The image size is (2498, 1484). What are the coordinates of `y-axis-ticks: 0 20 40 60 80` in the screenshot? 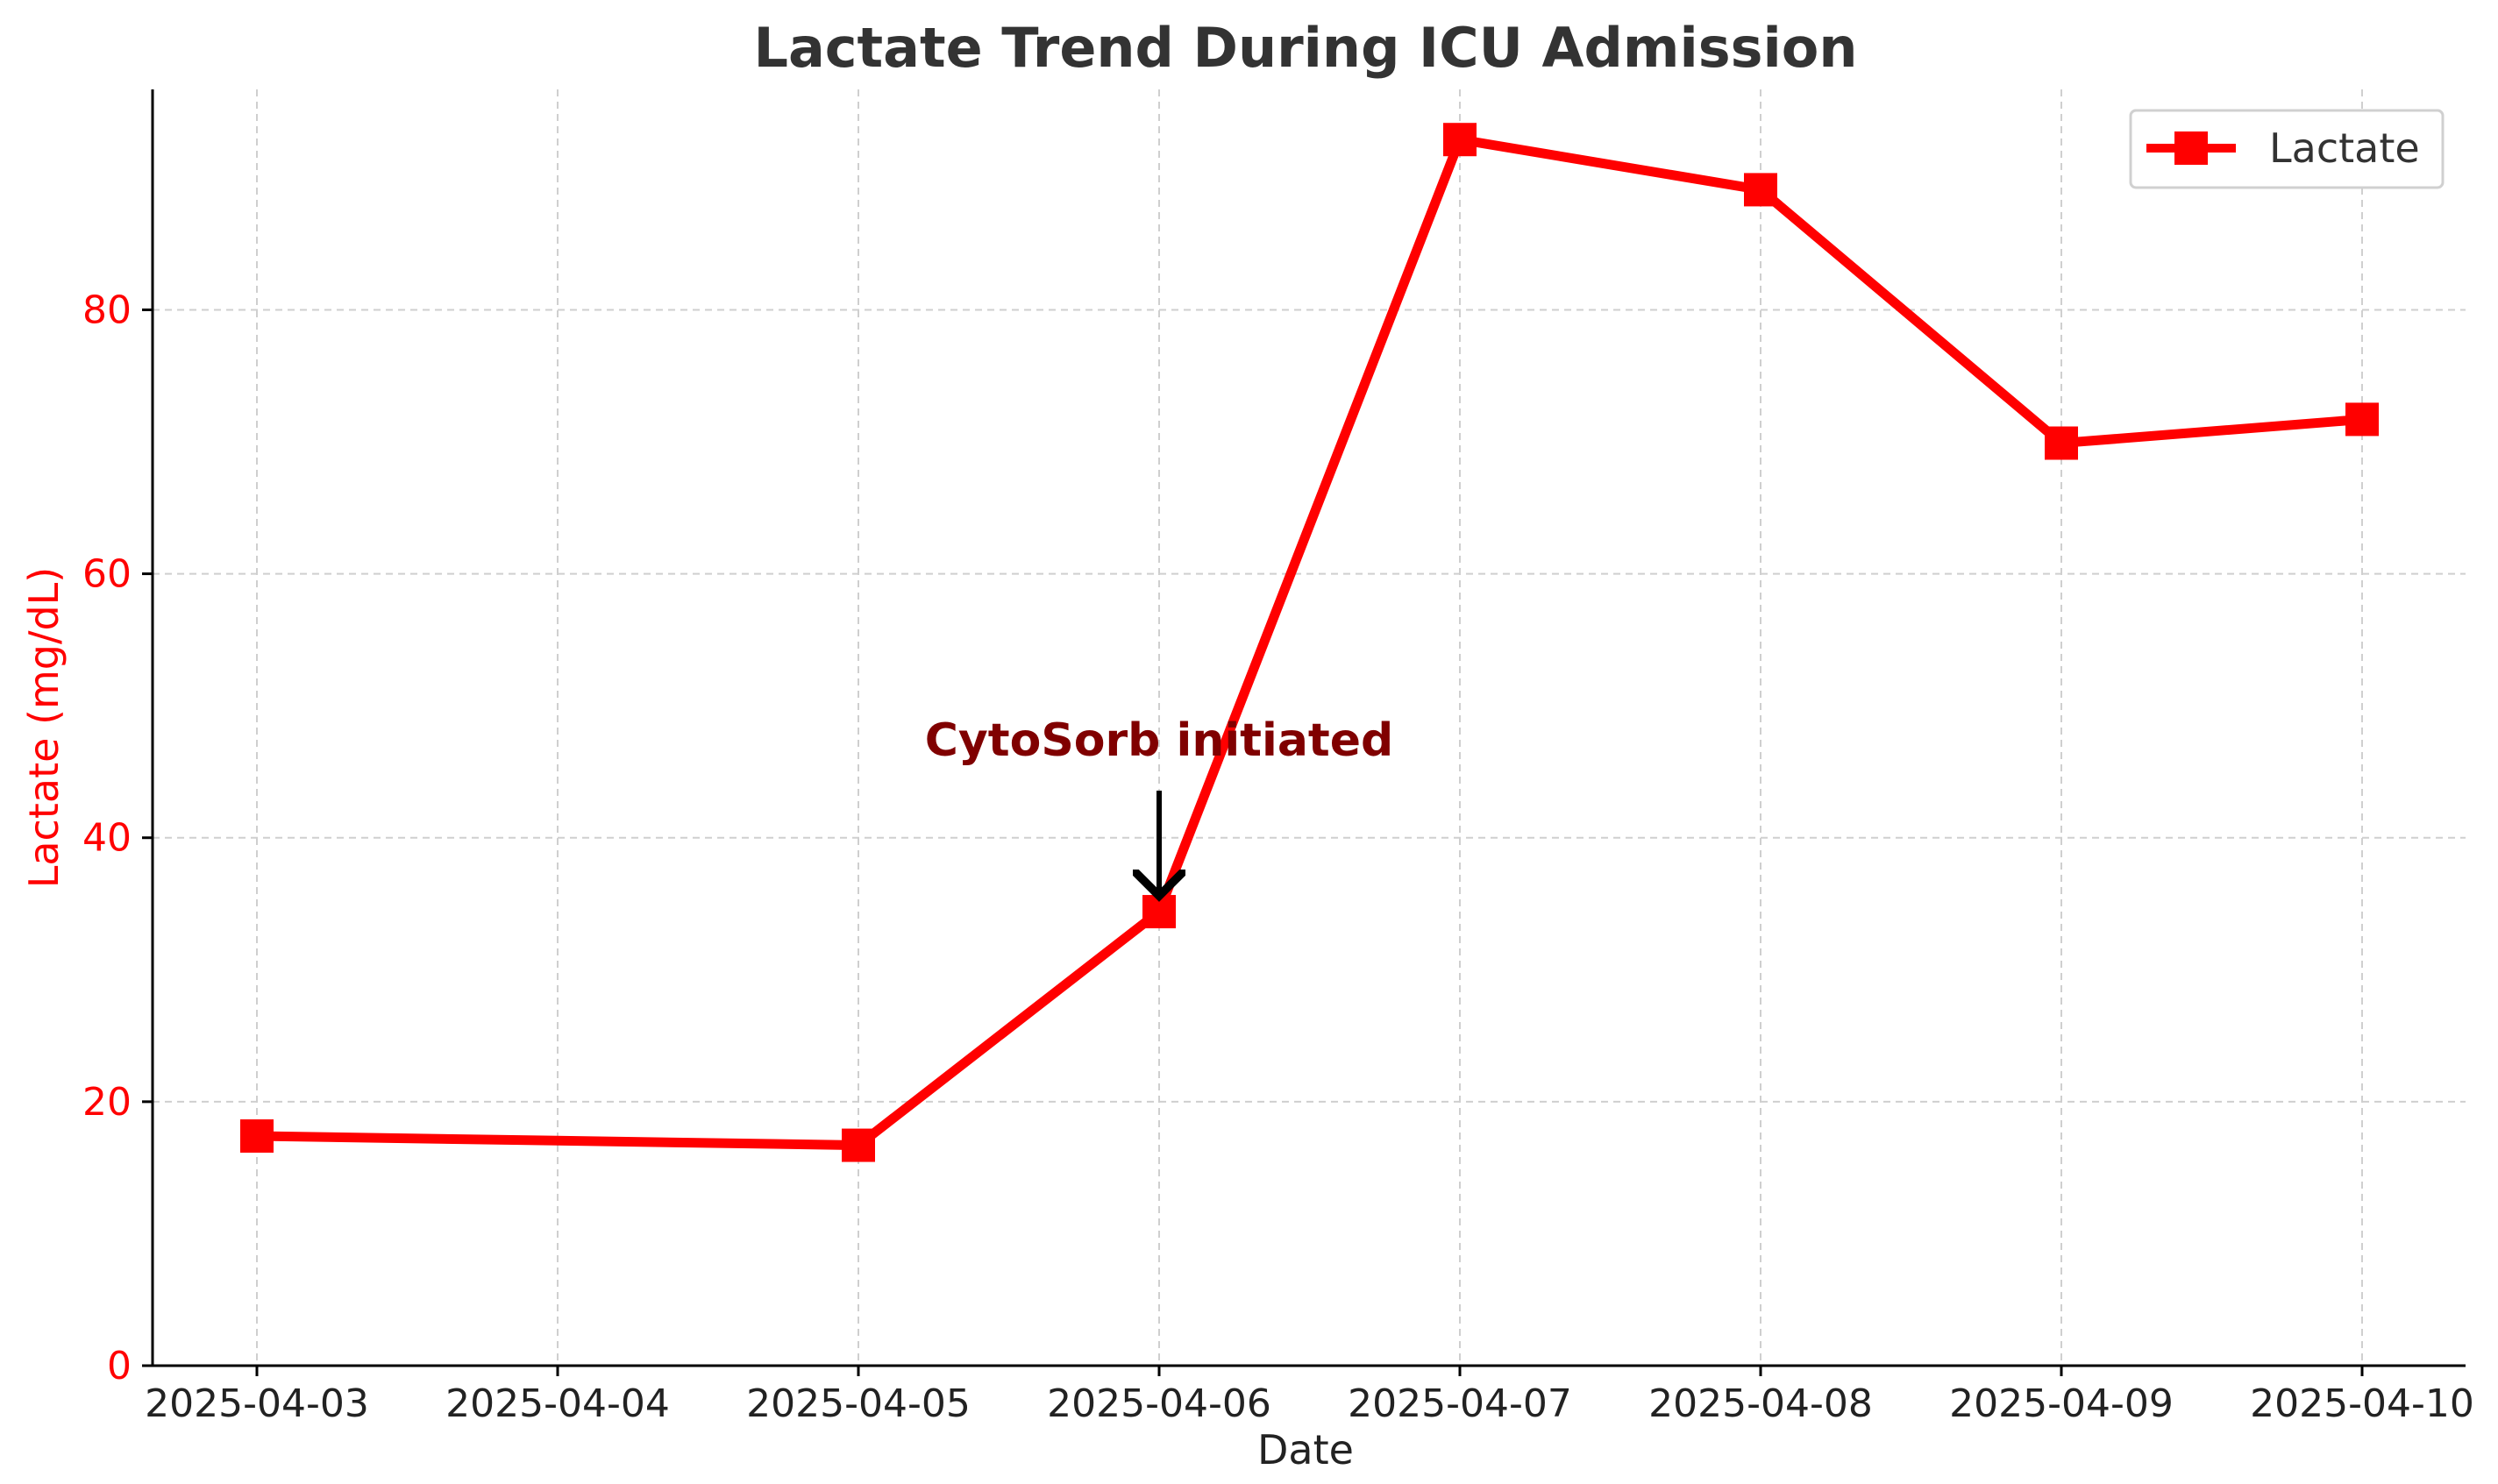 It's located at (117, 838).